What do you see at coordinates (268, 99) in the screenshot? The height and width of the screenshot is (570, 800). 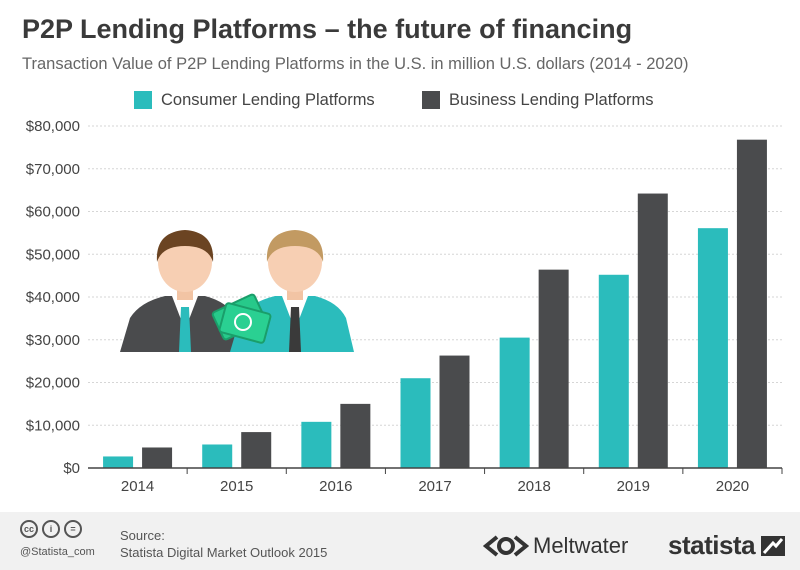 I see `legend-label-consumer: Consumer Lending Platforms` at bounding box center [268, 99].